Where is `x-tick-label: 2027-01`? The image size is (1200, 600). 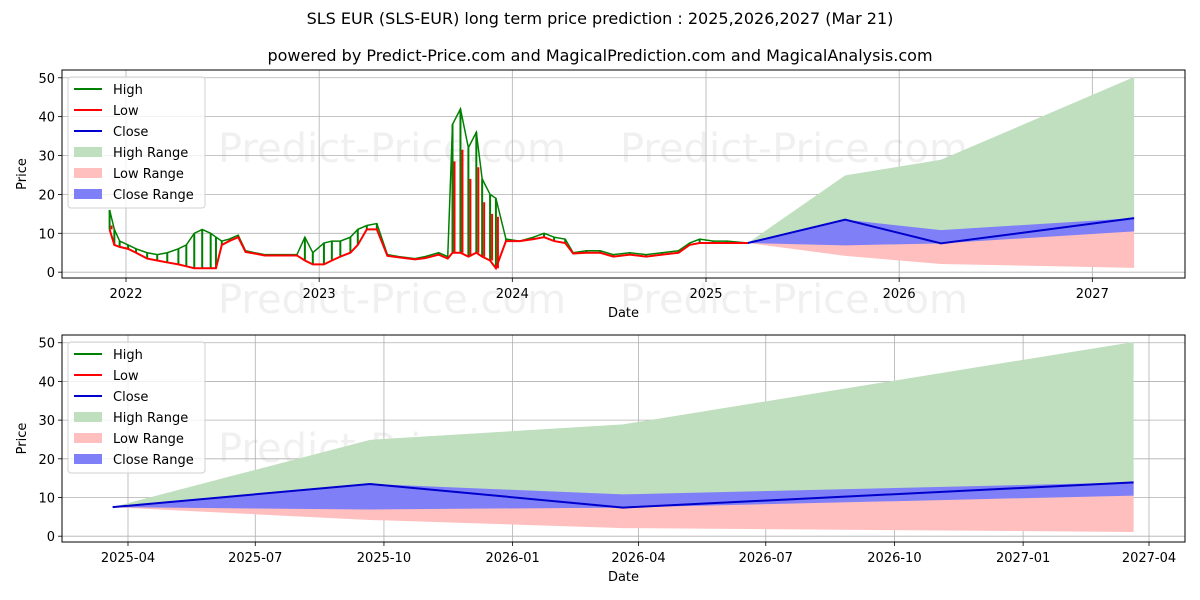
x-tick-label: 2027-01 is located at coordinates (1023, 558).